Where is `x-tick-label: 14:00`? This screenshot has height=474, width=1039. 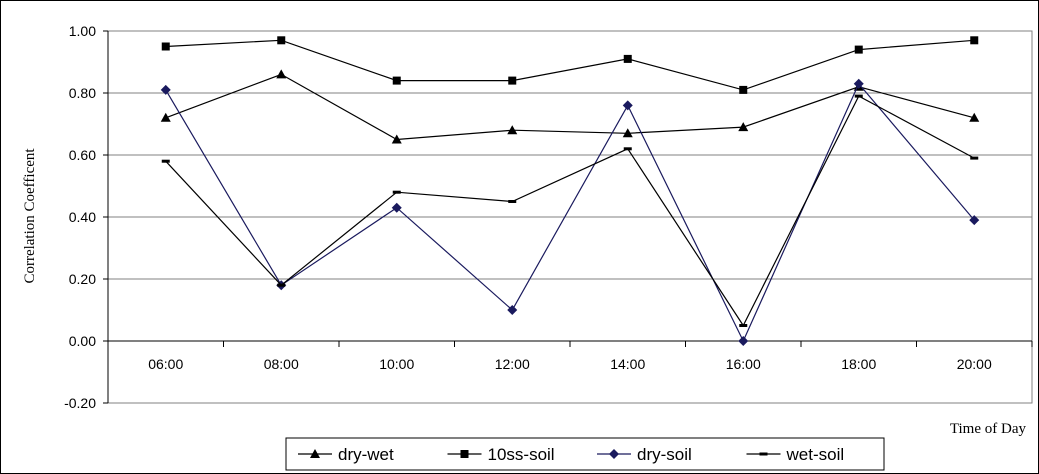
x-tick-label: 14:00 is located at coordinates (627, 364).